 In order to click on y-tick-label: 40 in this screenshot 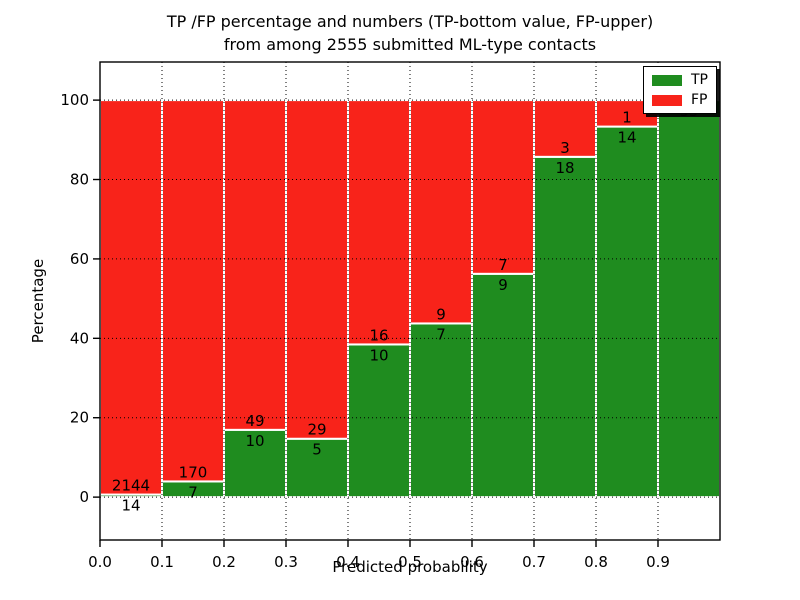, I will do `click(79, 338)`.